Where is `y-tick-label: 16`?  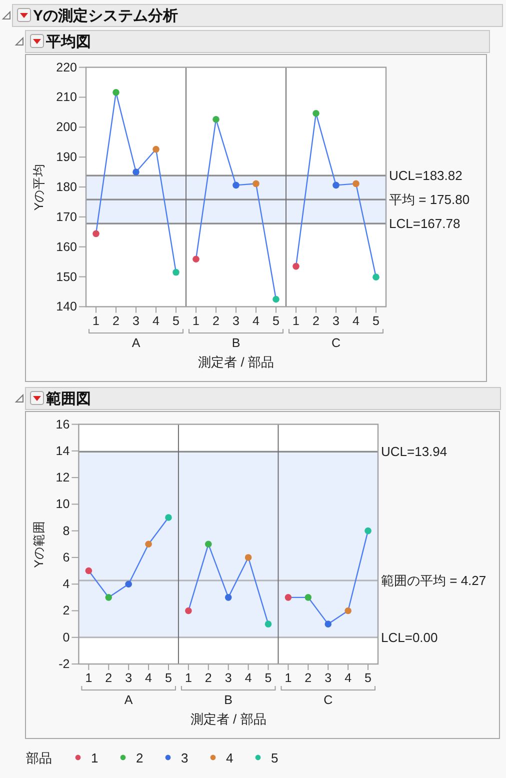 y-tick-label: 16 is located at coordinates (63, 424).